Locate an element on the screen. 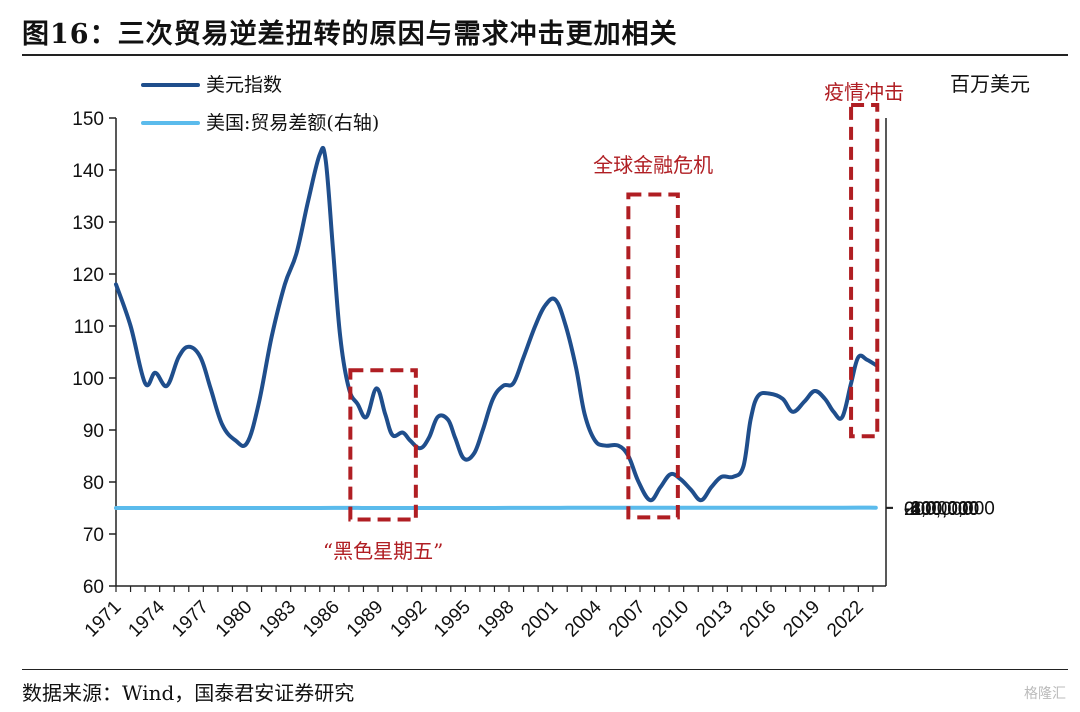 The width and height of the screenshot is (1080, 712). right-tick-label: -800,000 is located at coordinates (941, 509).